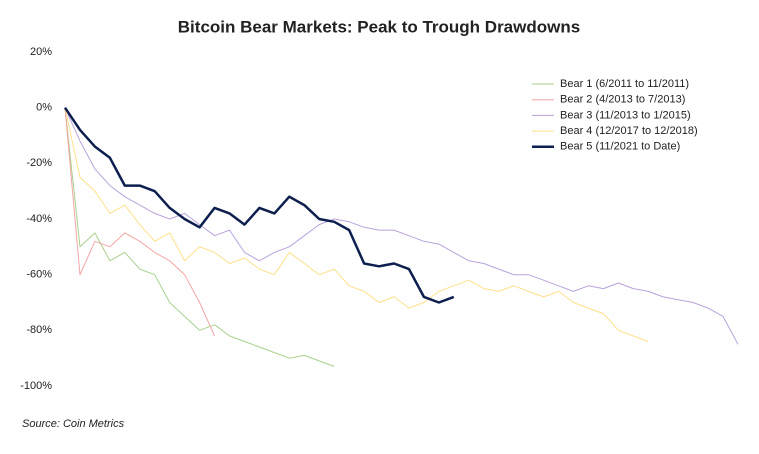 This screenshot has height=454, width=759. I want to click on legend-label: Bear 1 (6/2011 to 11/2011), so click(624, 84).